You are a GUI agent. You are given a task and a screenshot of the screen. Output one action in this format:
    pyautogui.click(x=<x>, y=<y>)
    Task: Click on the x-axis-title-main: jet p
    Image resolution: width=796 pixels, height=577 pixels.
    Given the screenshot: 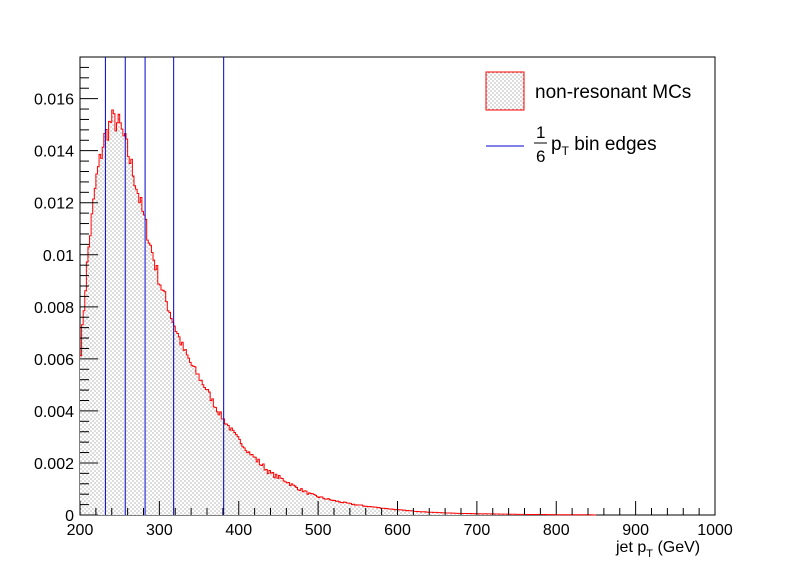 What is the action you would take?
    pyautogui.click(x=630, y=547)
    